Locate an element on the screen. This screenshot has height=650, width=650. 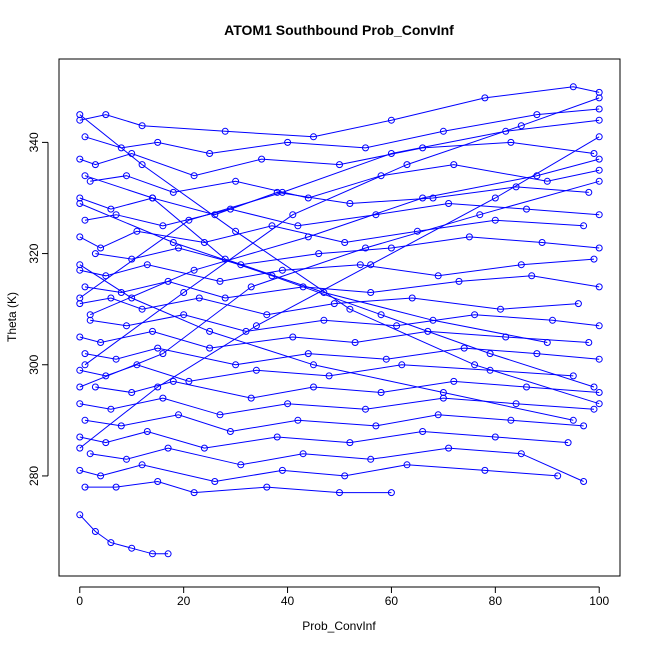
y-tick-label: 300 is located at coordinates (34, 364).